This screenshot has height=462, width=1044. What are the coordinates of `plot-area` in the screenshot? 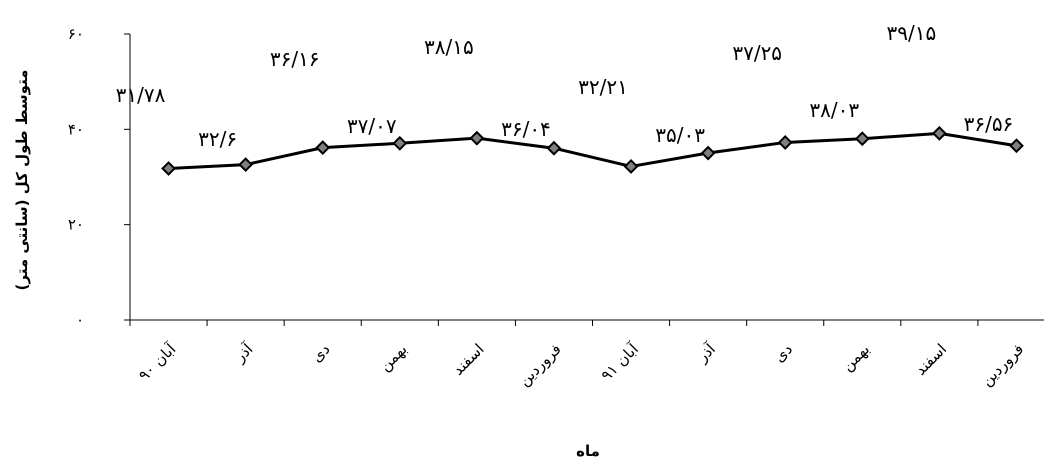 It's located at (592, 150).